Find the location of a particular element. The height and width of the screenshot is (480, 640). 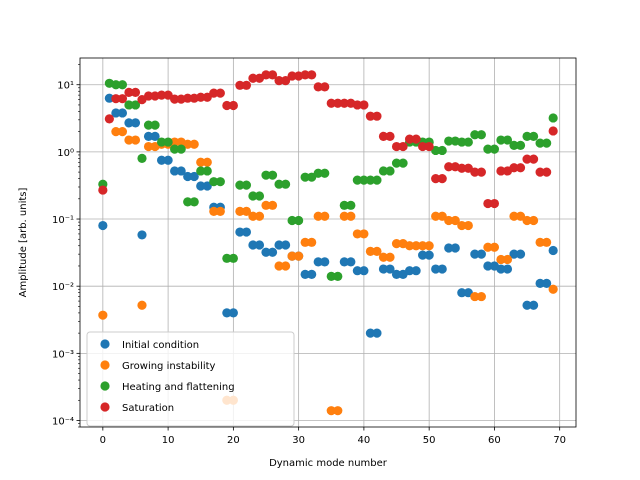

y-tick-label: 10⁻³ is located at coordinates (63, 354).